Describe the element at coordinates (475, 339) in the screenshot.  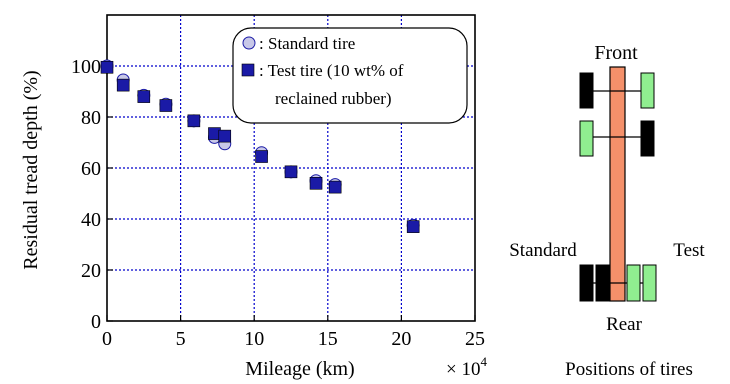
I see `x-tick-label: 25` at that location.